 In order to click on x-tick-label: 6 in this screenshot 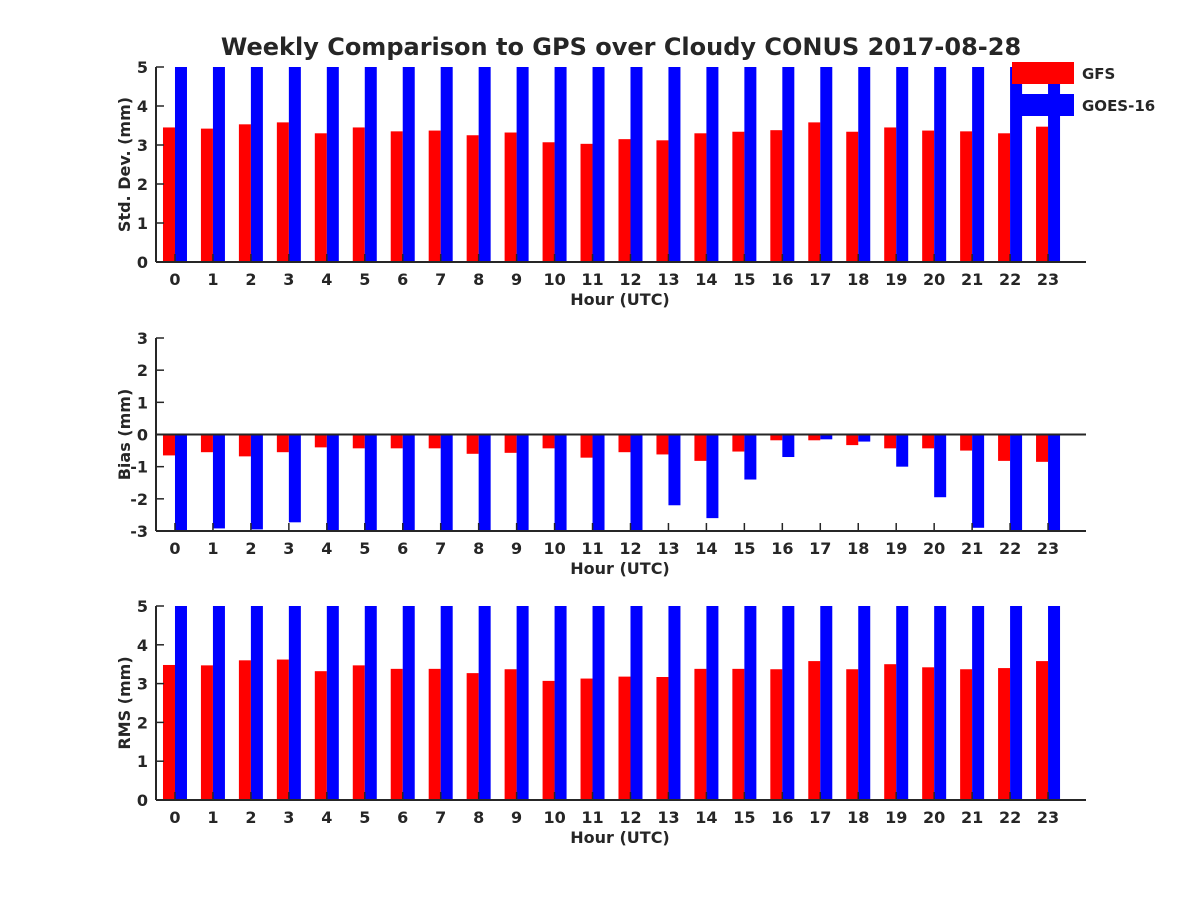, I will do `click(402, 548)`.